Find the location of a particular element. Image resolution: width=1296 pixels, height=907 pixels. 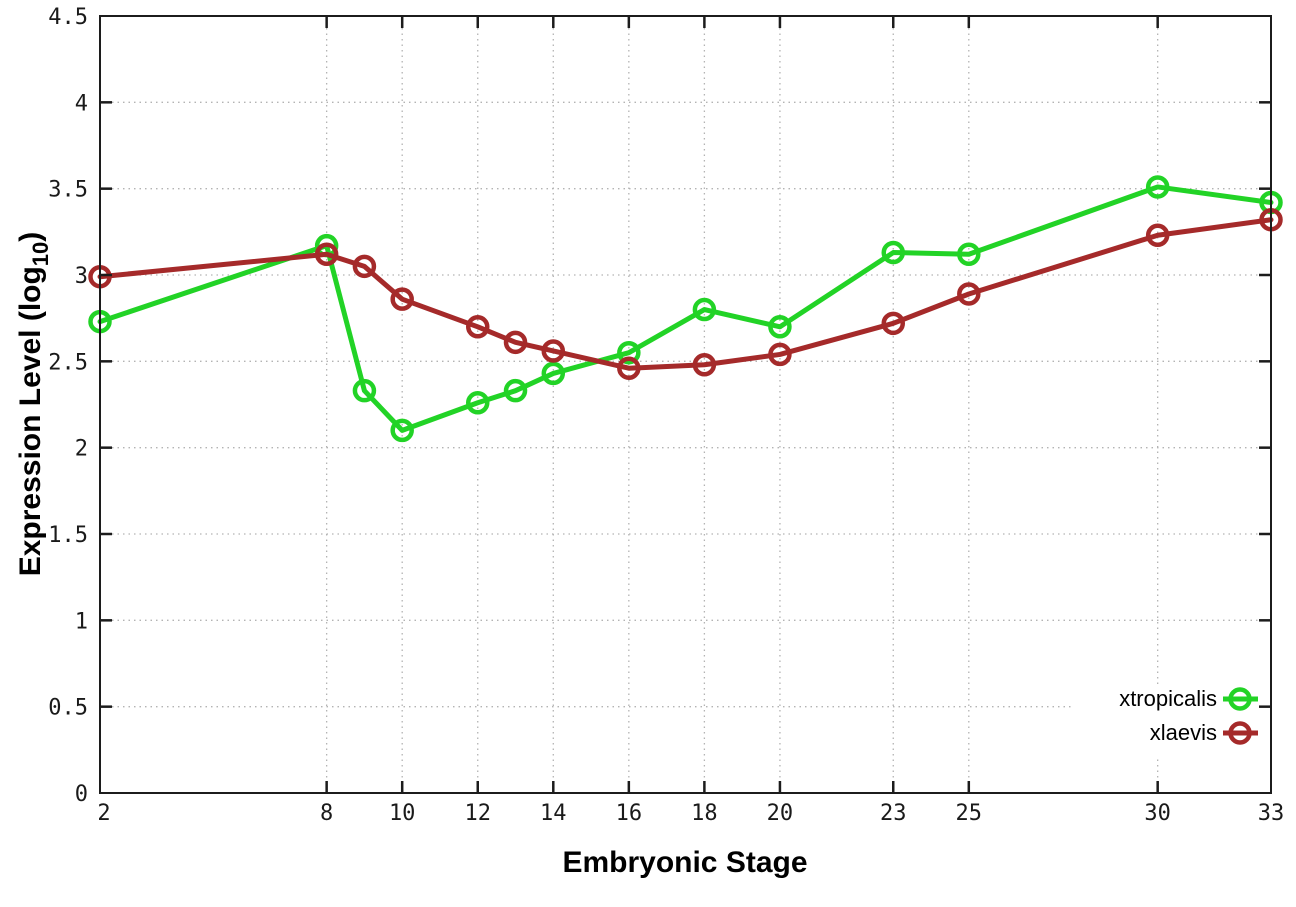

y-axis-title: Expression Level (log10) is located at coordinates (33, 404).